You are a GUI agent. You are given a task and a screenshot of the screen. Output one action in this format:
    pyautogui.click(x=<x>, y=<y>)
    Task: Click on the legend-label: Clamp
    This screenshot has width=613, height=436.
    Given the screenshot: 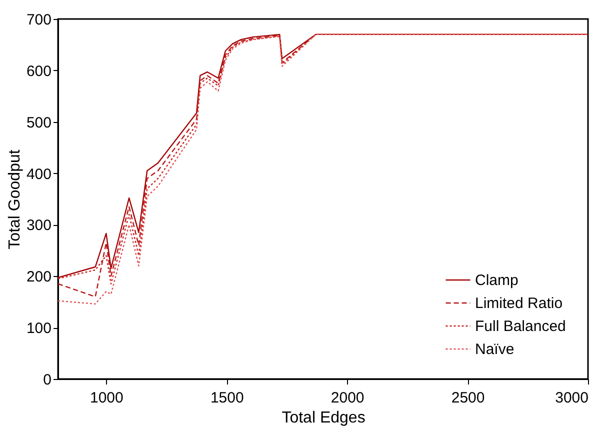 What is the action you would take?
    pyautogui.click(x=496, y=280)
    